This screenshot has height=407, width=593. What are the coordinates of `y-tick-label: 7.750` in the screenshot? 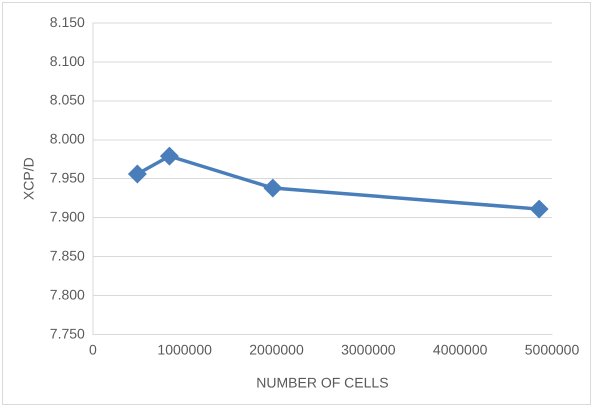 It's located at (68, 333).